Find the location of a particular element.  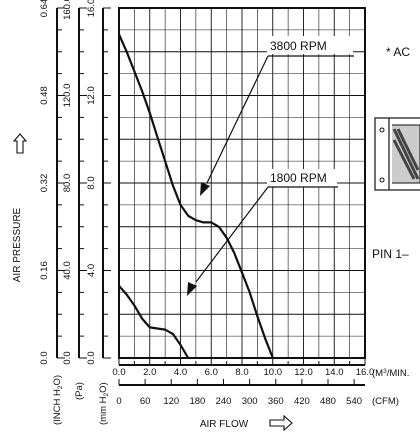

right-arrow-icon is located at coordinates (281, 423).